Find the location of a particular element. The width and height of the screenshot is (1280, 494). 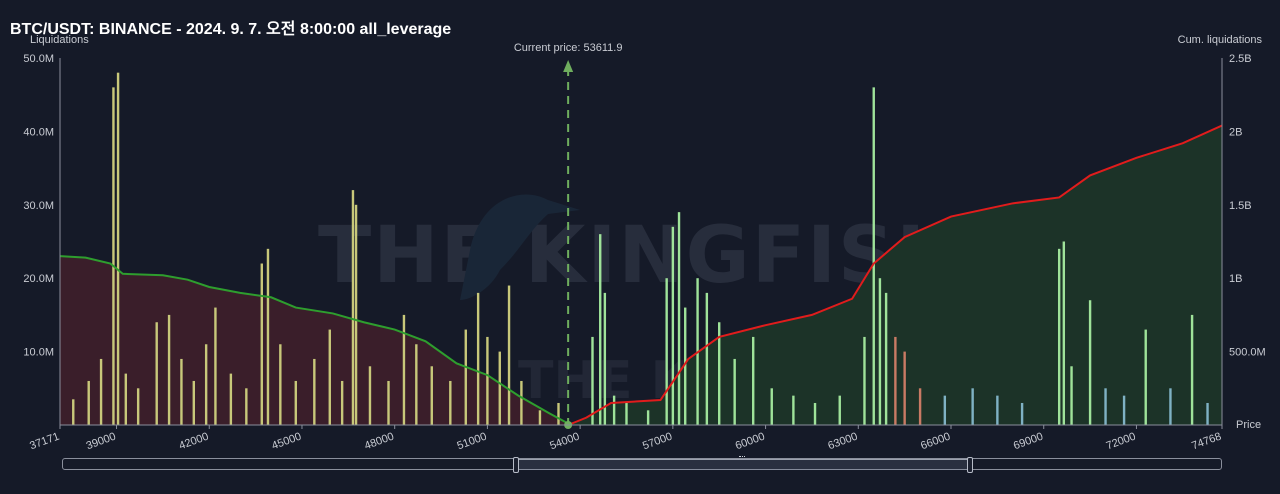

range-slider-window is located at coordinates (742, 463).